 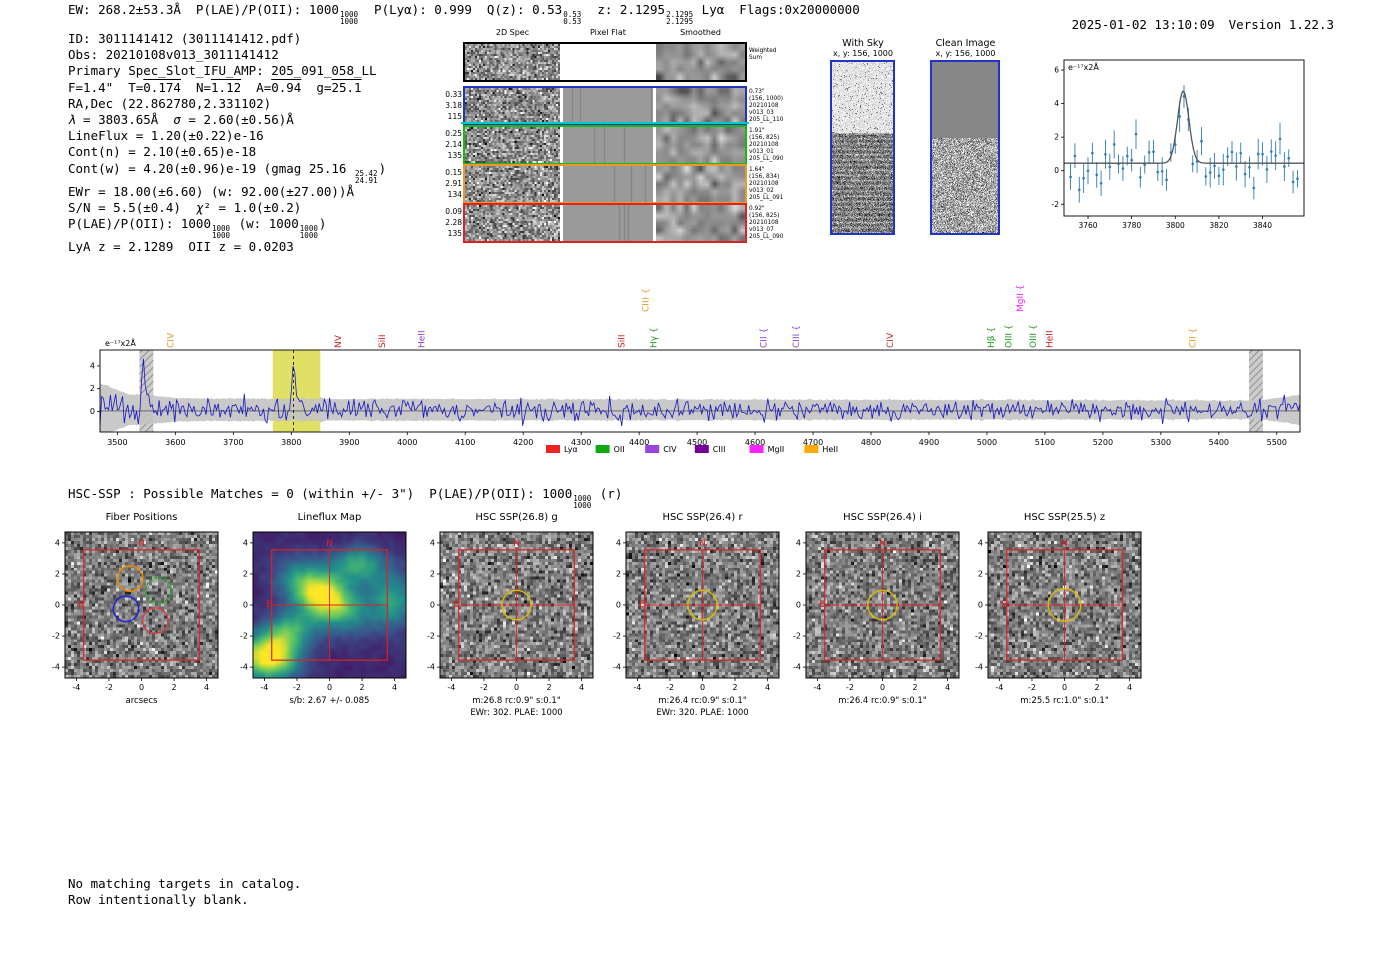 I want to click on with-sky-coords: x, y: 156, 1000, so click(x=863, y=53).